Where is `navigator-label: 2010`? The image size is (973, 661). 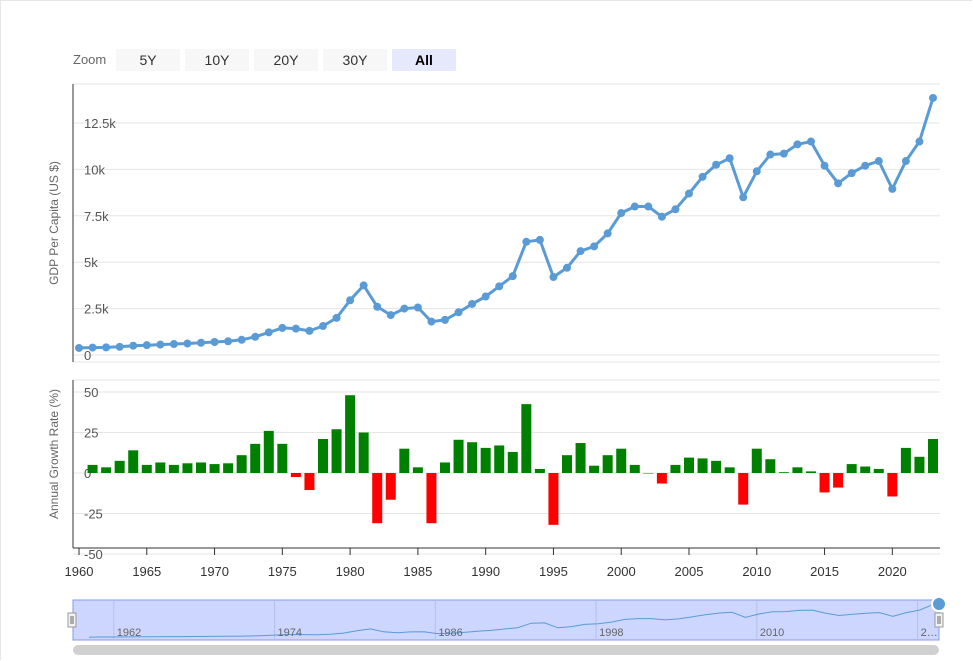 navigator-label: 2010 is located at coordinates (772, 633).